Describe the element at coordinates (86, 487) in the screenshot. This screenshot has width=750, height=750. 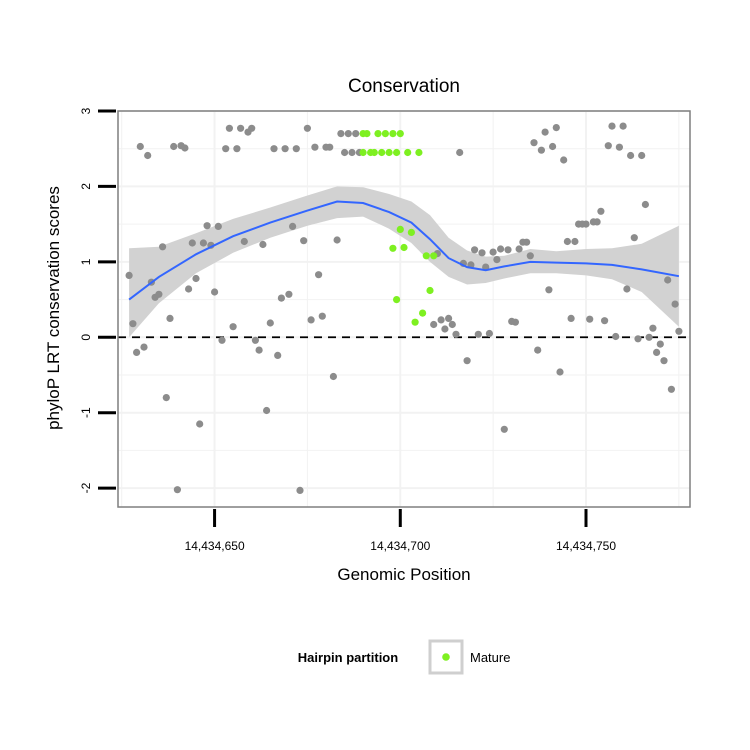
I see `y-tick-label: -2` at that location.